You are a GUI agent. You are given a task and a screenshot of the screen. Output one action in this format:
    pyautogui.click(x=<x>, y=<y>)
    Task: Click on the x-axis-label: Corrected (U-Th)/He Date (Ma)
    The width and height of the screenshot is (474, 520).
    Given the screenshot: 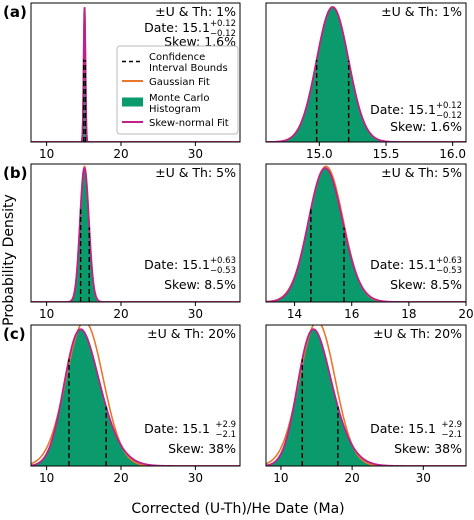 What is the action you would take?
    pyautogui.click(x=237, y=509)
    